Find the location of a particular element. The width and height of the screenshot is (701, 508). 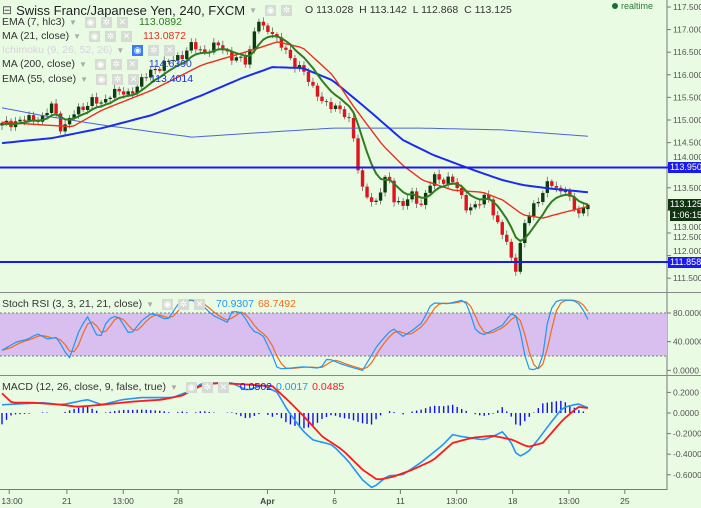

price-tick-label: 111.5000 is located at coordinates (687, 278).